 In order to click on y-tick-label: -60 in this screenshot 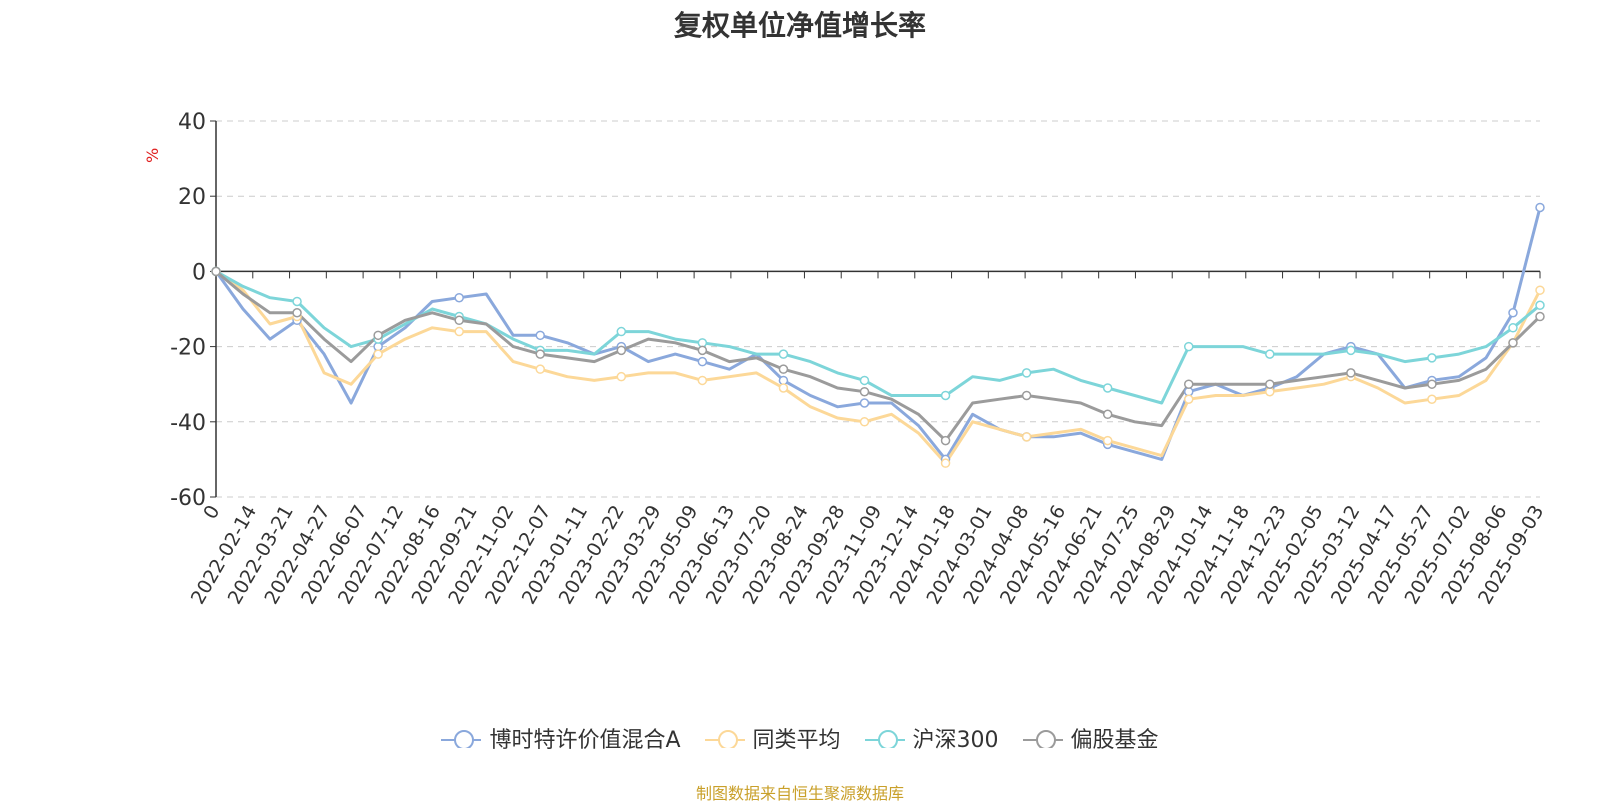, I will do `click(188, 498)`.